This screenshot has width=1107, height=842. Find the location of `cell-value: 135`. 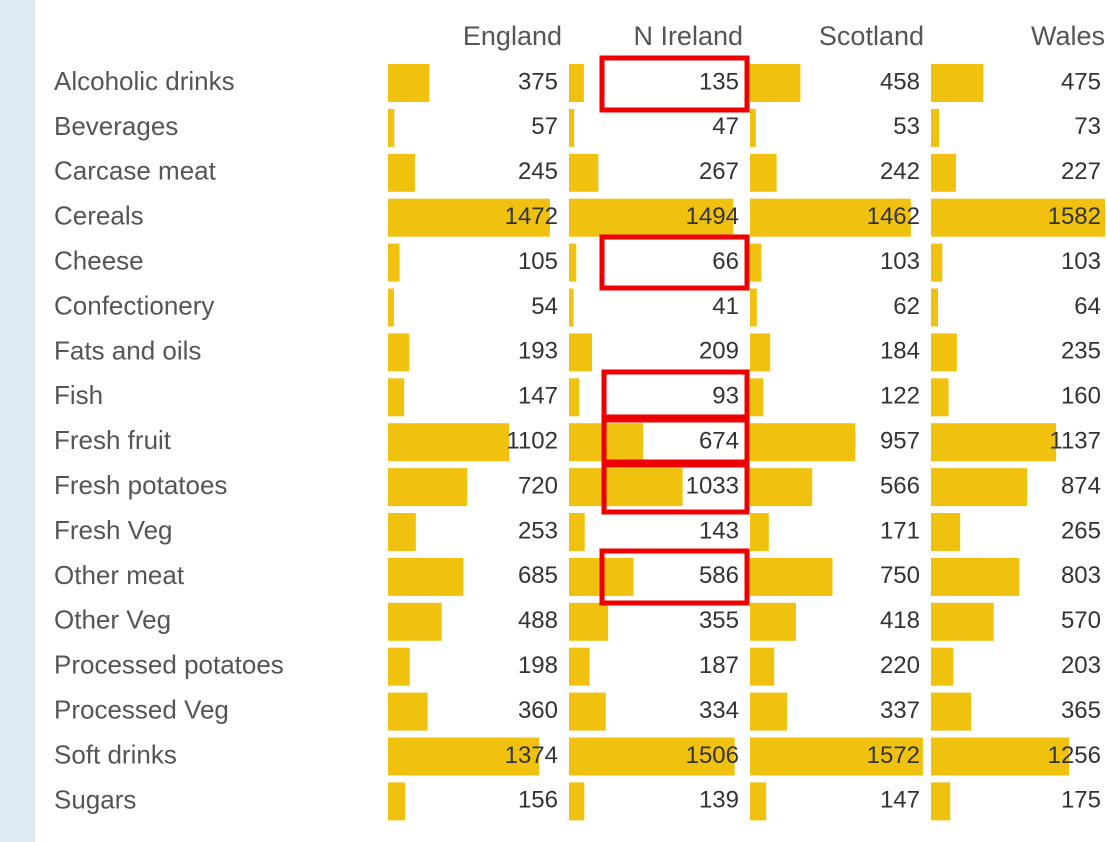

cell-value: 135 is located at coordinates (719, 81).